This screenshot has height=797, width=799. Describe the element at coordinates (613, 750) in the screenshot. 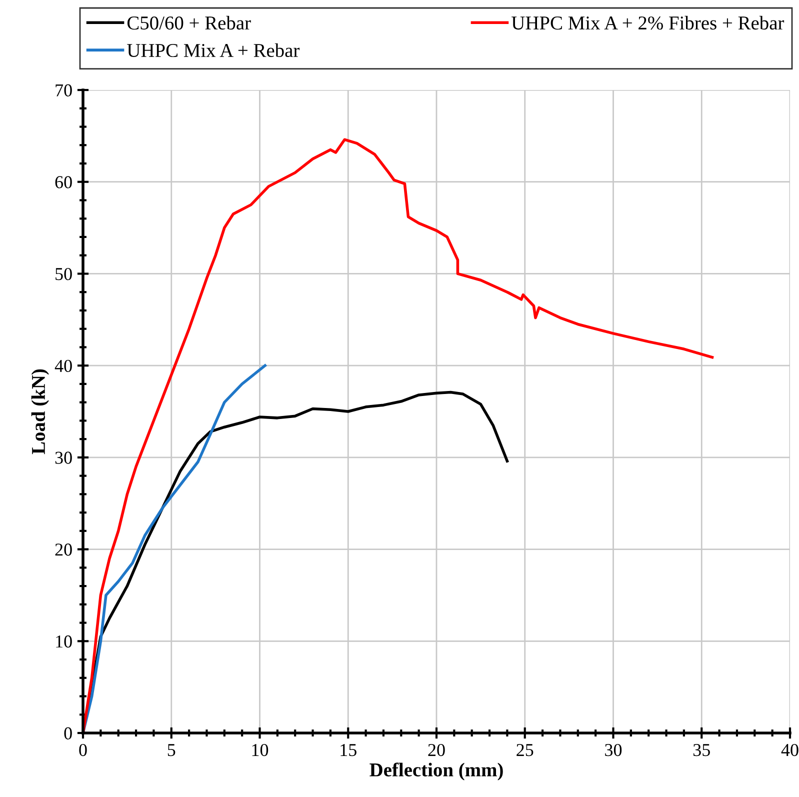

I see `x-tick-label: 30` at that location.